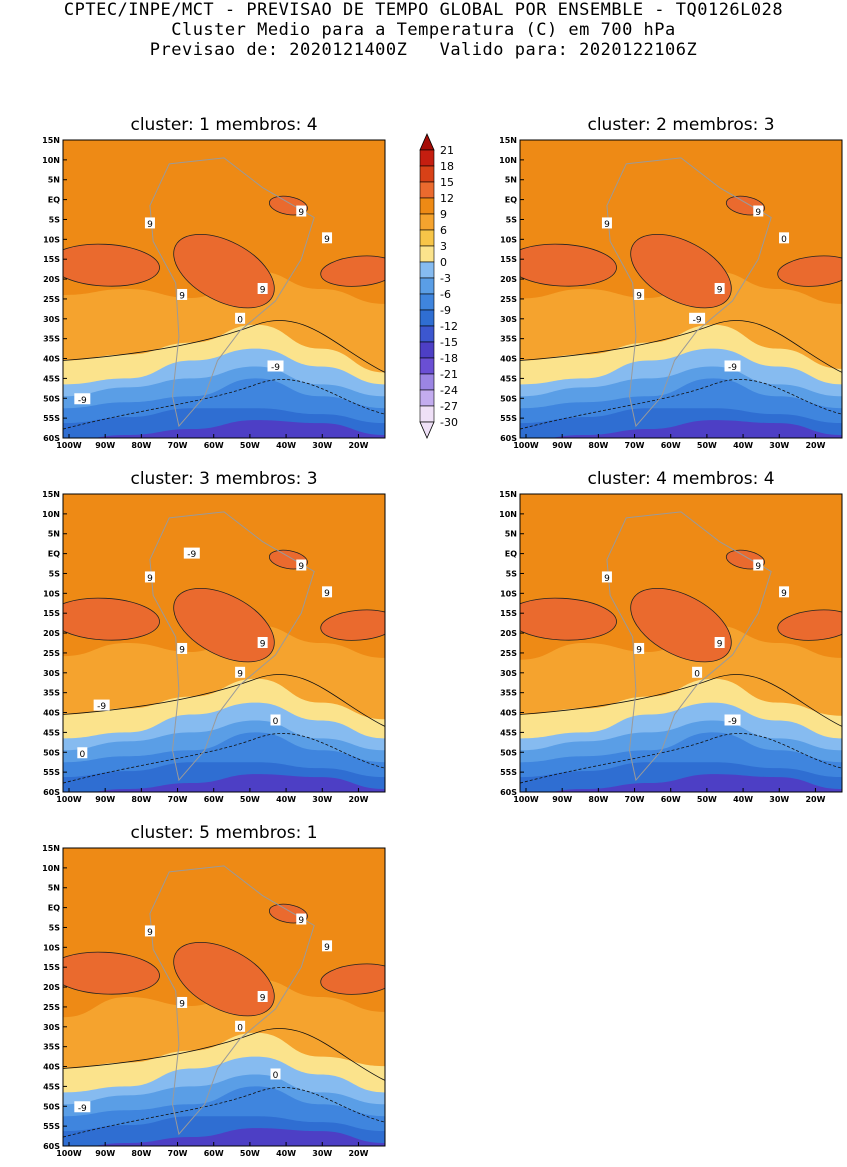 The width and height of the screenshot is (847, 1167). Describe the element at coordinates (671, 445) in the screenshot. I see `lon-tick-label: 60W` at that location.